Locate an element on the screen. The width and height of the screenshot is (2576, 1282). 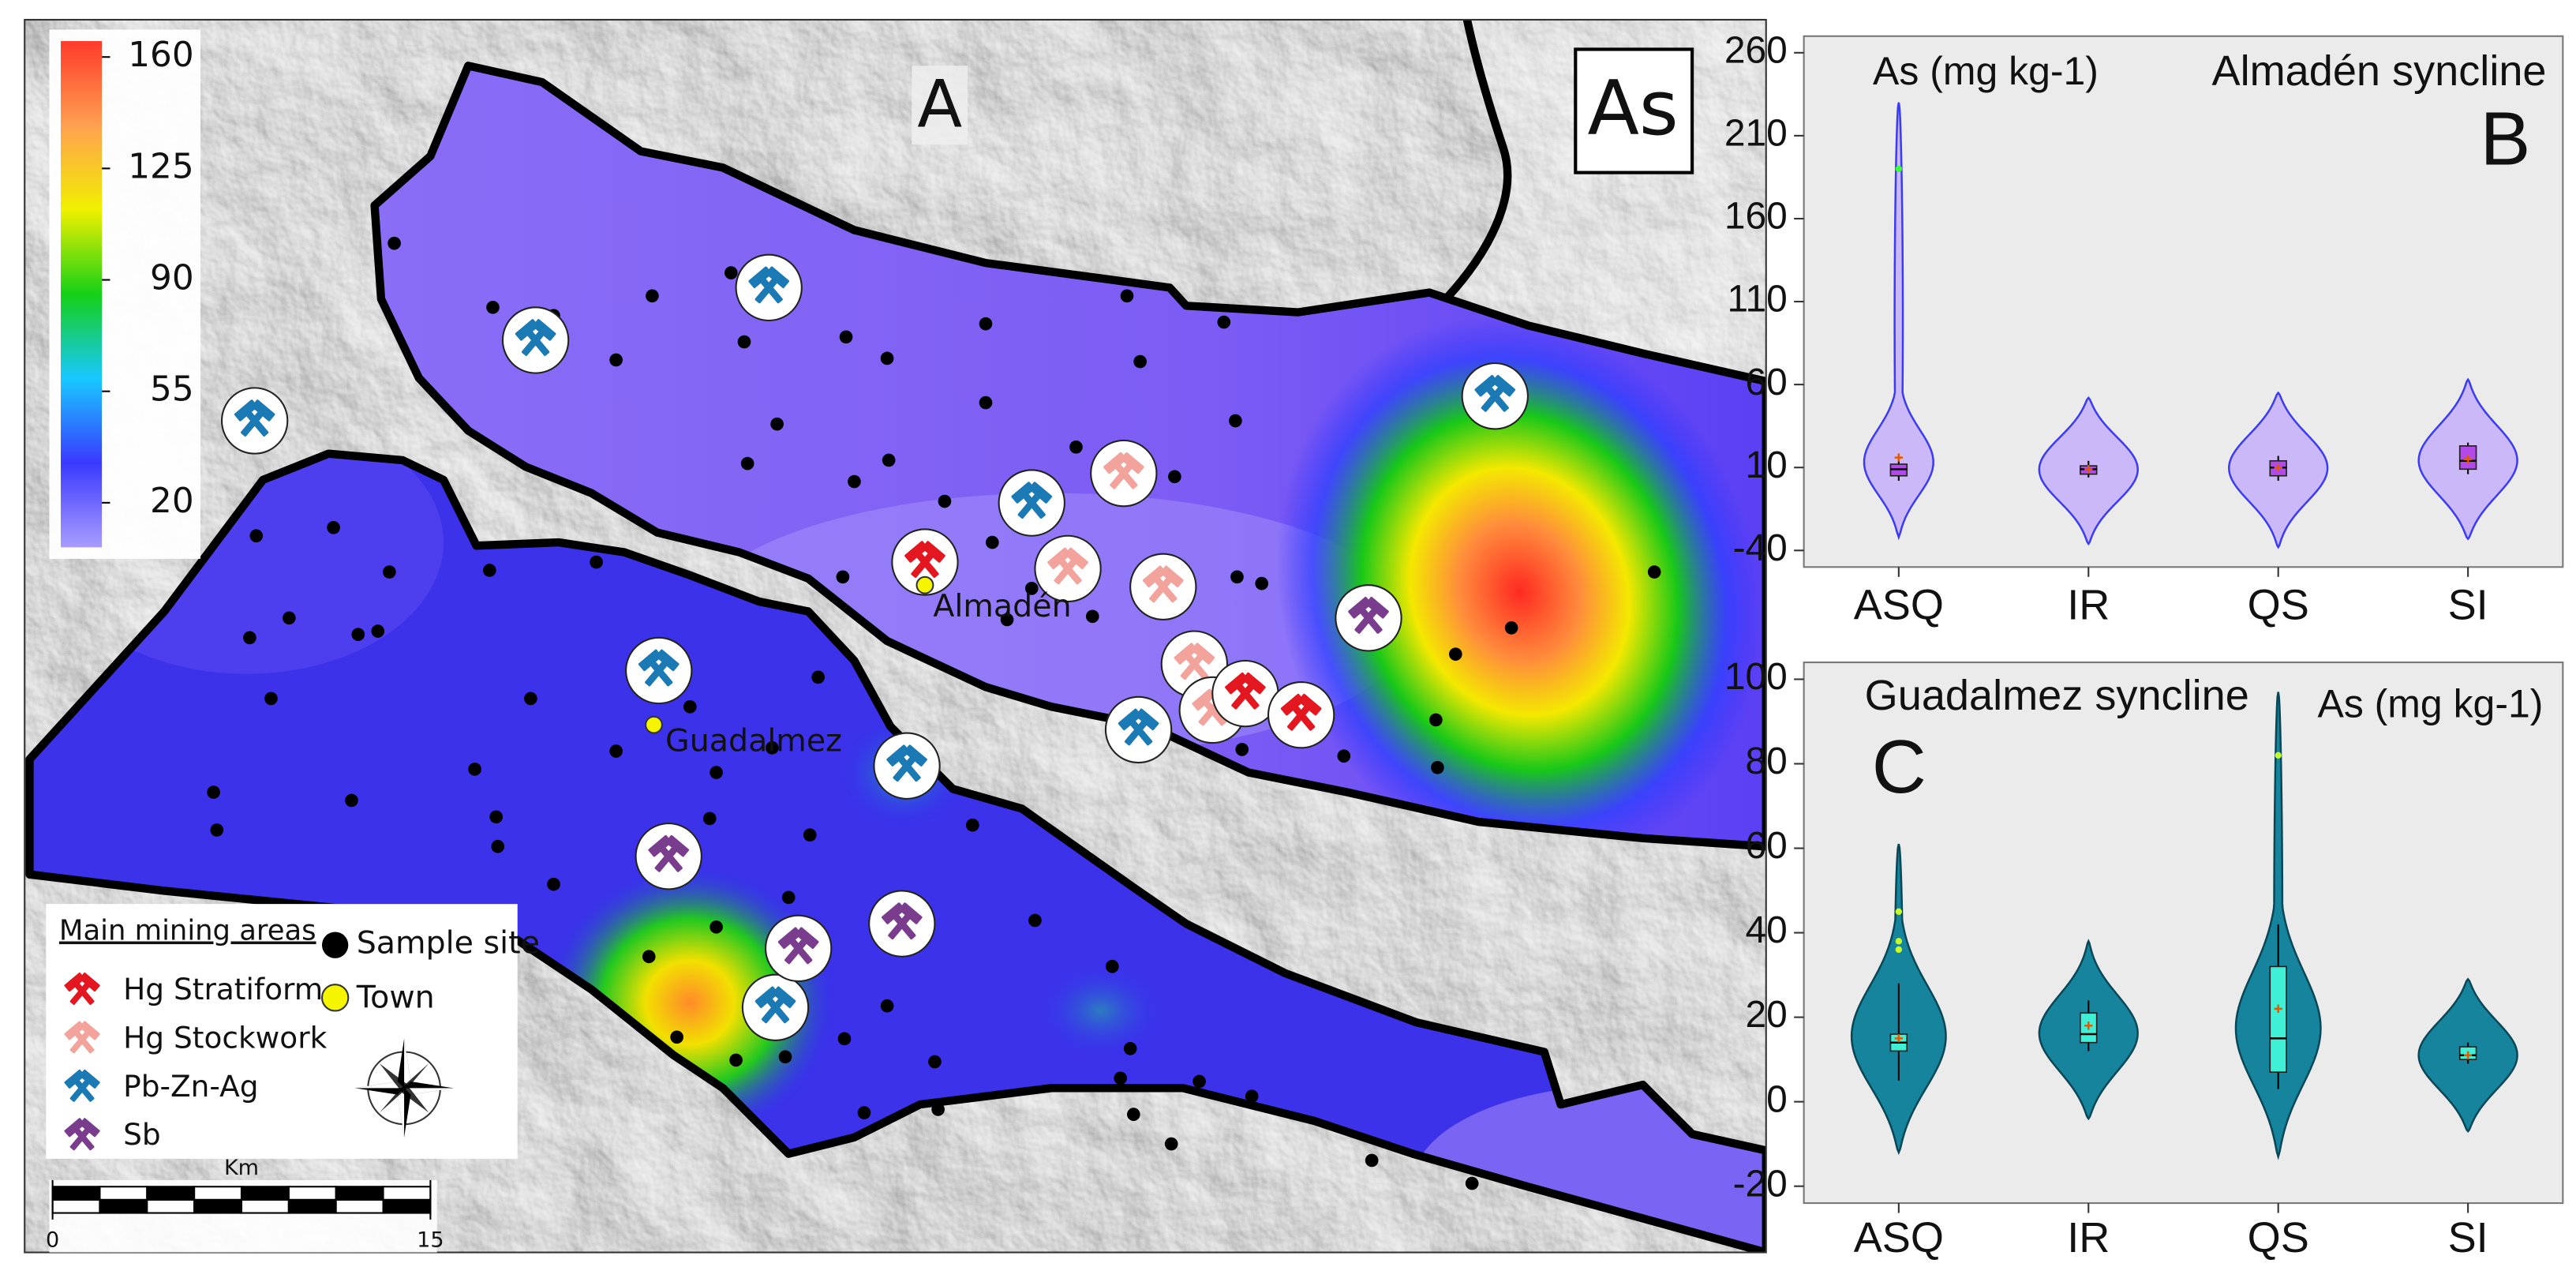
legend-title: Main mining areas is located at coordinates (187, 931).